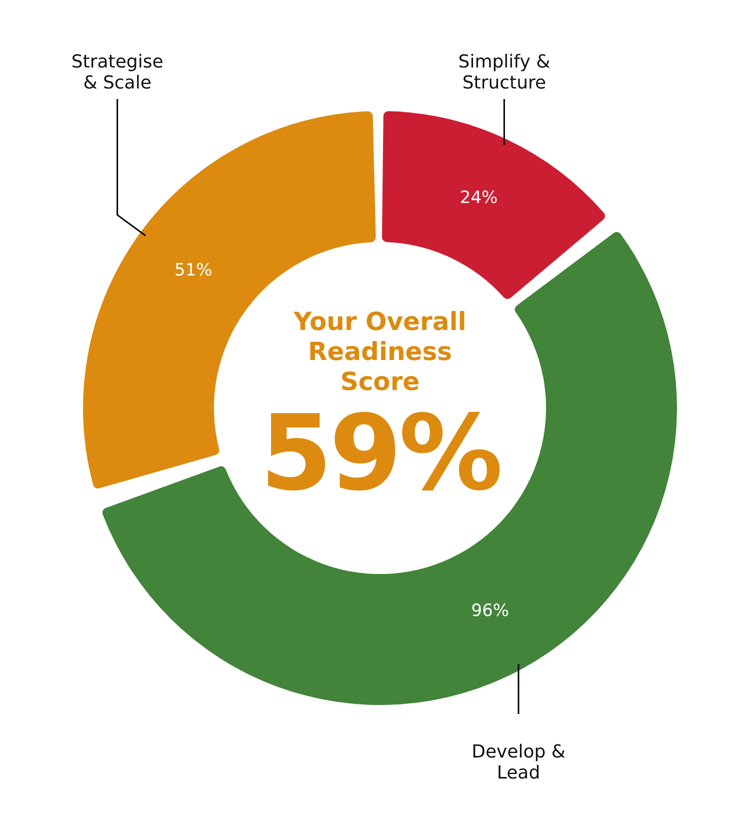 This screenshot has width=753, height=828. I want to click on data-label: 51%, so click(193, 270).